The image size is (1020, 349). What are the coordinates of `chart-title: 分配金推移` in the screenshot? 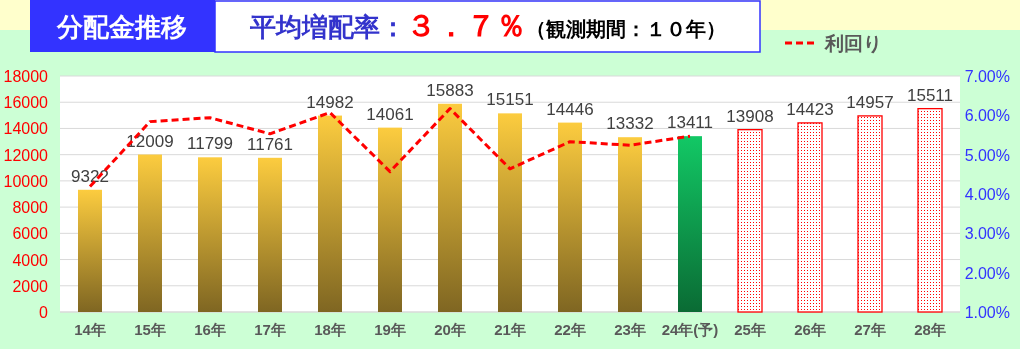 It's located at (121, 27).